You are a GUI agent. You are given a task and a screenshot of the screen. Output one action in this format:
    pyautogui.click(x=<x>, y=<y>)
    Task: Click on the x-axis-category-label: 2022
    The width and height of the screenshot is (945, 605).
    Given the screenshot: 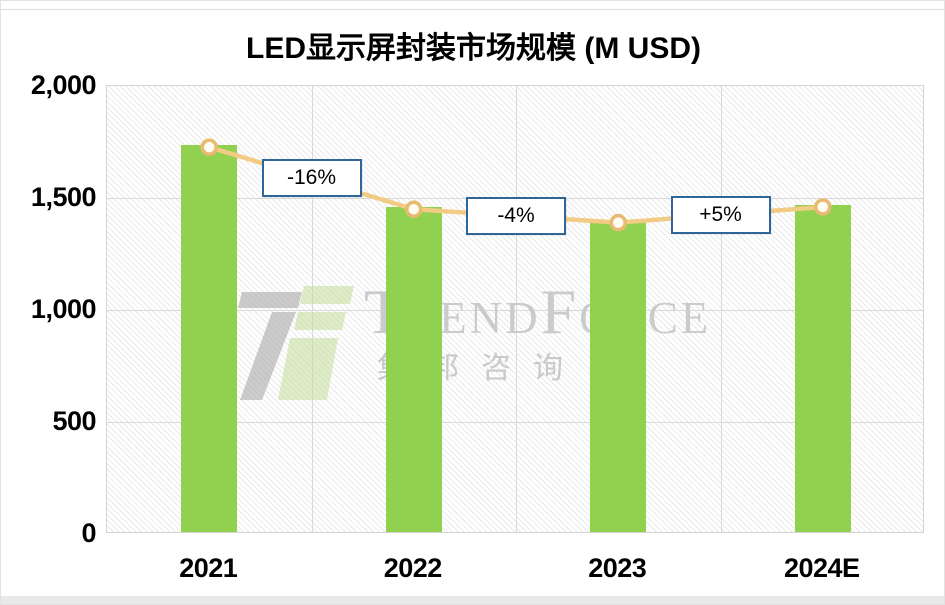 What is the action you would take?
    pyautogui.click(x=413, y=568)
    